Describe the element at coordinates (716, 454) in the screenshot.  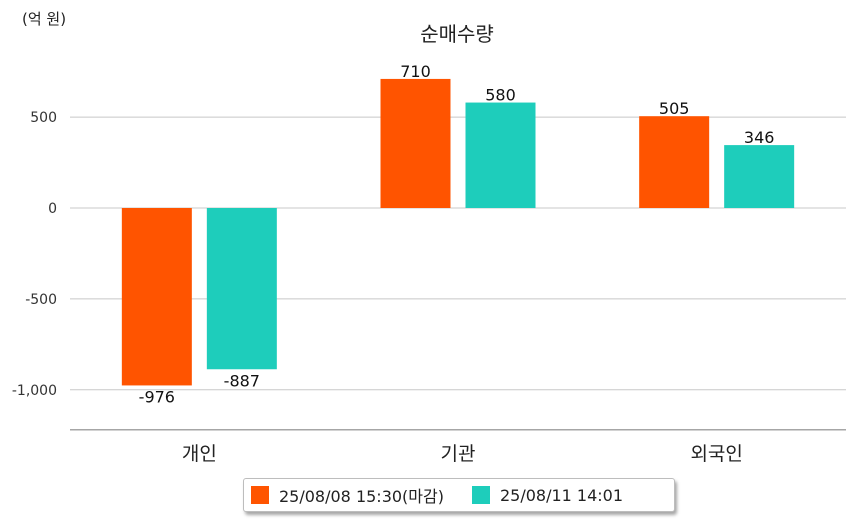
I see `x-tick-label: 외국인` at that location.